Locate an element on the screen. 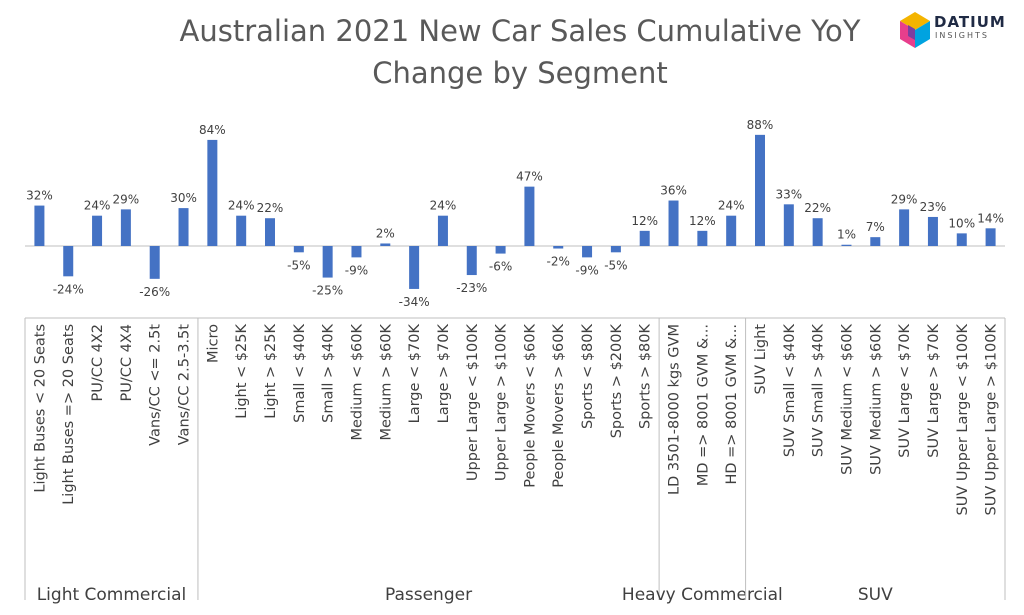  category-label: SUV Small > $40K is located at coordinates (819, 391).